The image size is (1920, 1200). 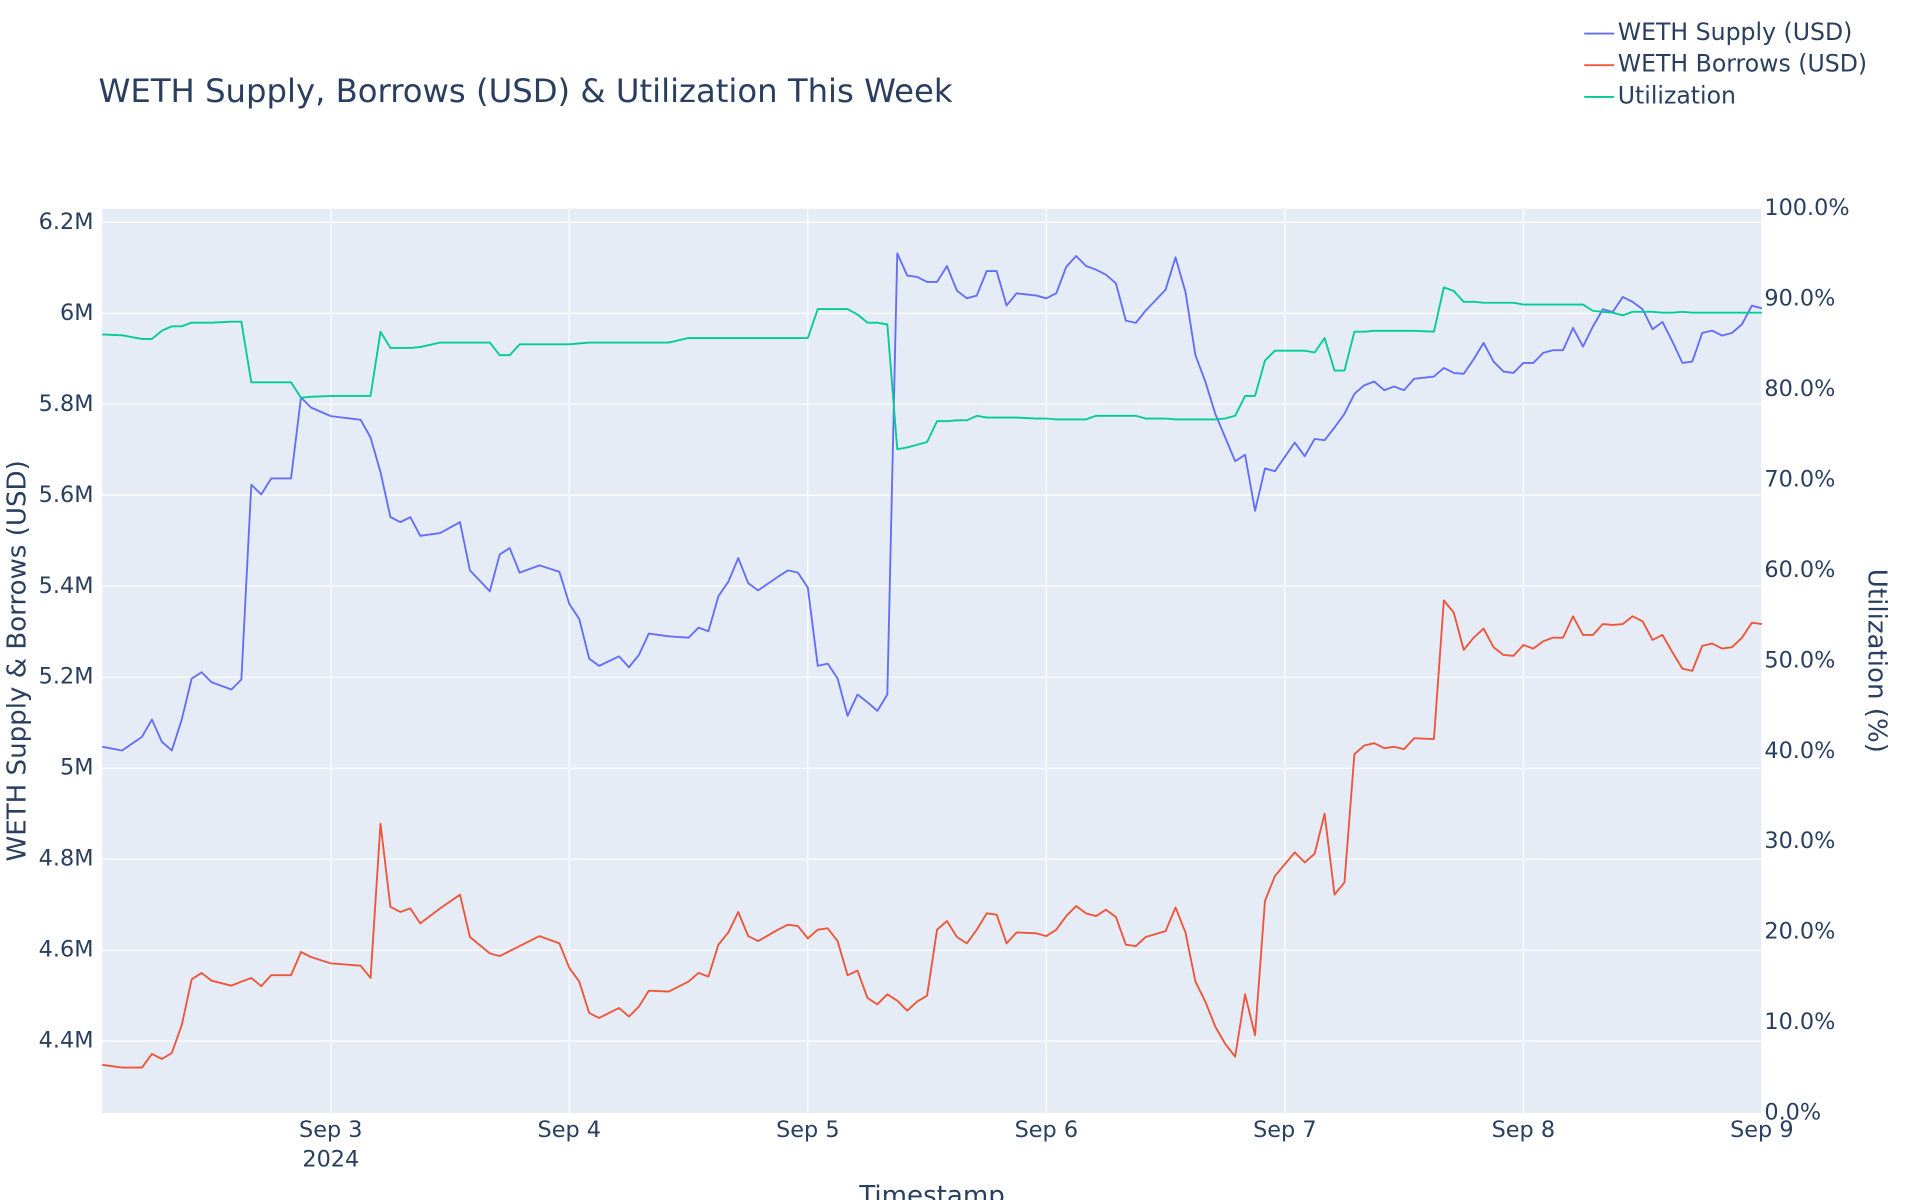 What do you see at coordinates (1877, 661) in the screenshot?
I see `y2-axis-title: Utilization (%)` at bounding box center [1877, 661].